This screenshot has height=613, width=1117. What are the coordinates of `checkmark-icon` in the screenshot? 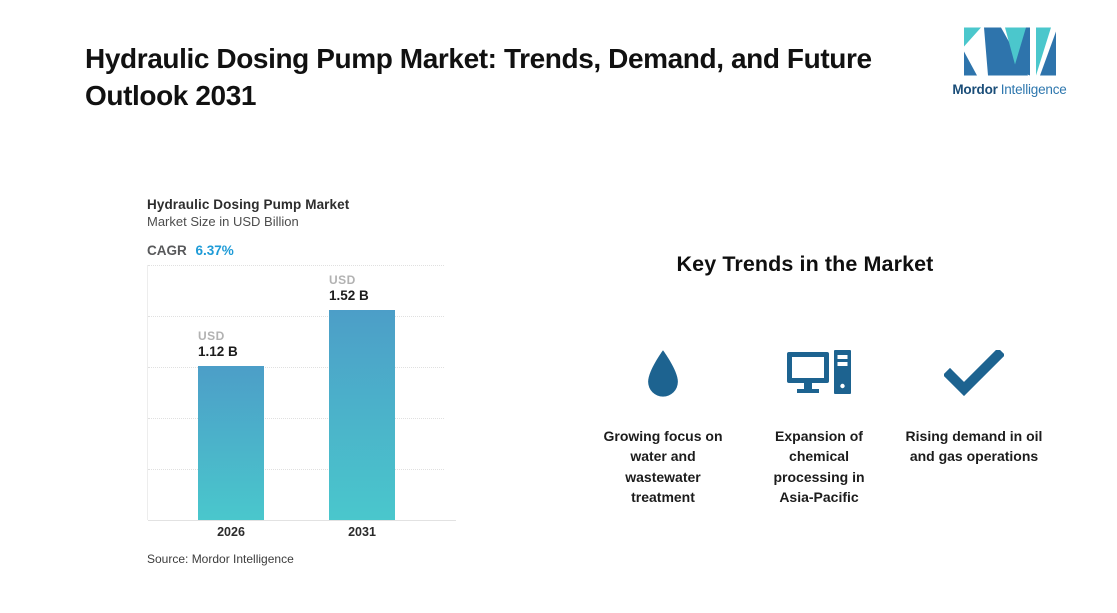 It's located at (974, 373).